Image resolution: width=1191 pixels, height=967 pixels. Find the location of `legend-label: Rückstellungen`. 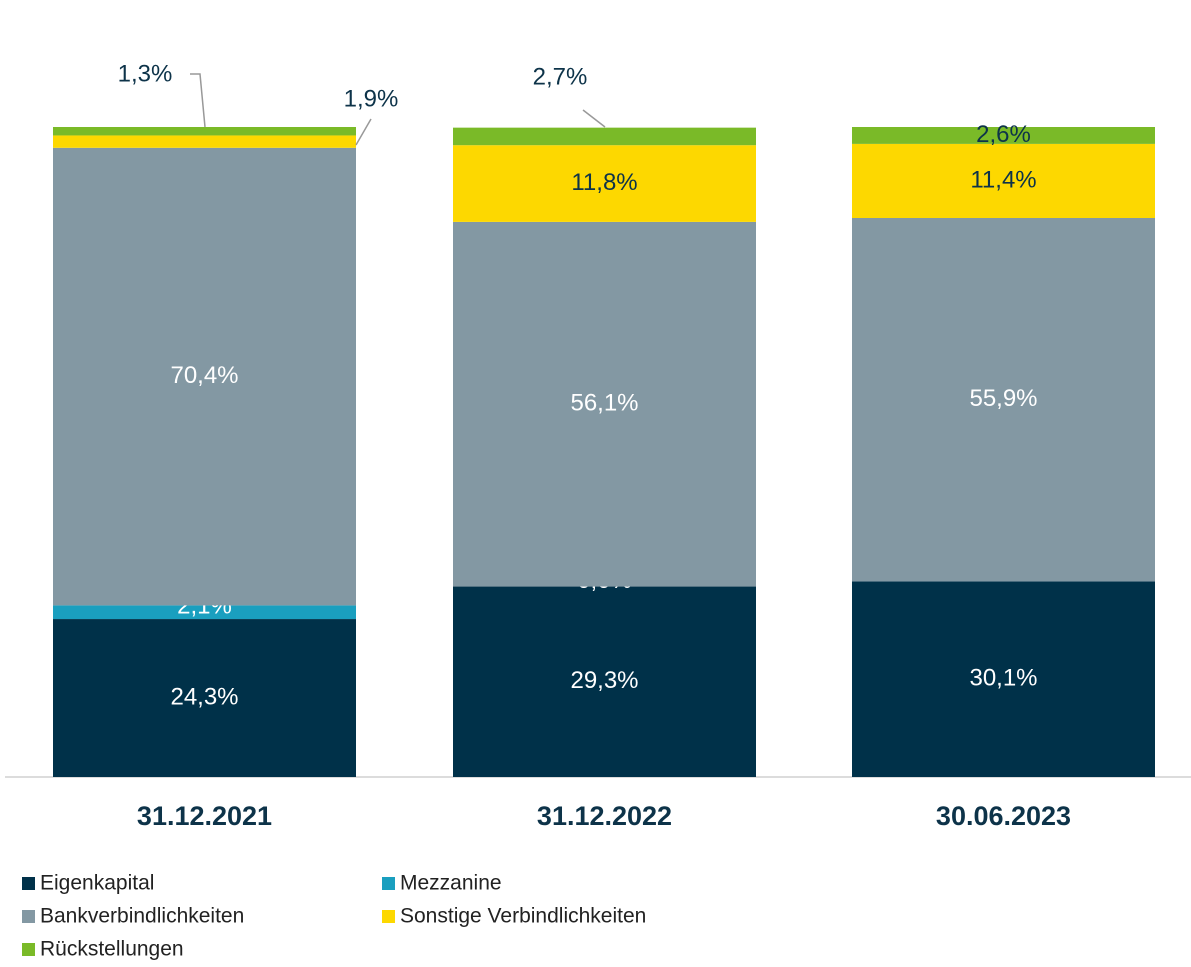

legend-label: Rückstellungen is located at coordinates (112, 949).